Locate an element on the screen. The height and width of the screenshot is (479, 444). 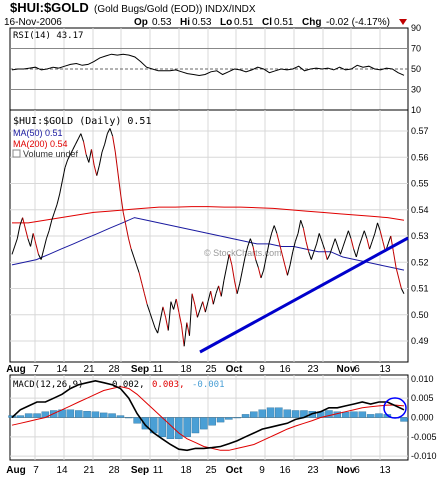
quote-high-value: 0.53 is located at coordinates (202, 22).